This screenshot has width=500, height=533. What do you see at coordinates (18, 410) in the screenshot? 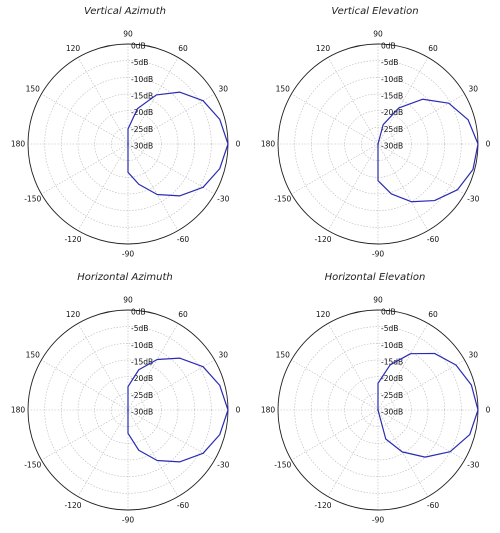
I see `angle-tick-label: 180` at bounding box center [18, 410].